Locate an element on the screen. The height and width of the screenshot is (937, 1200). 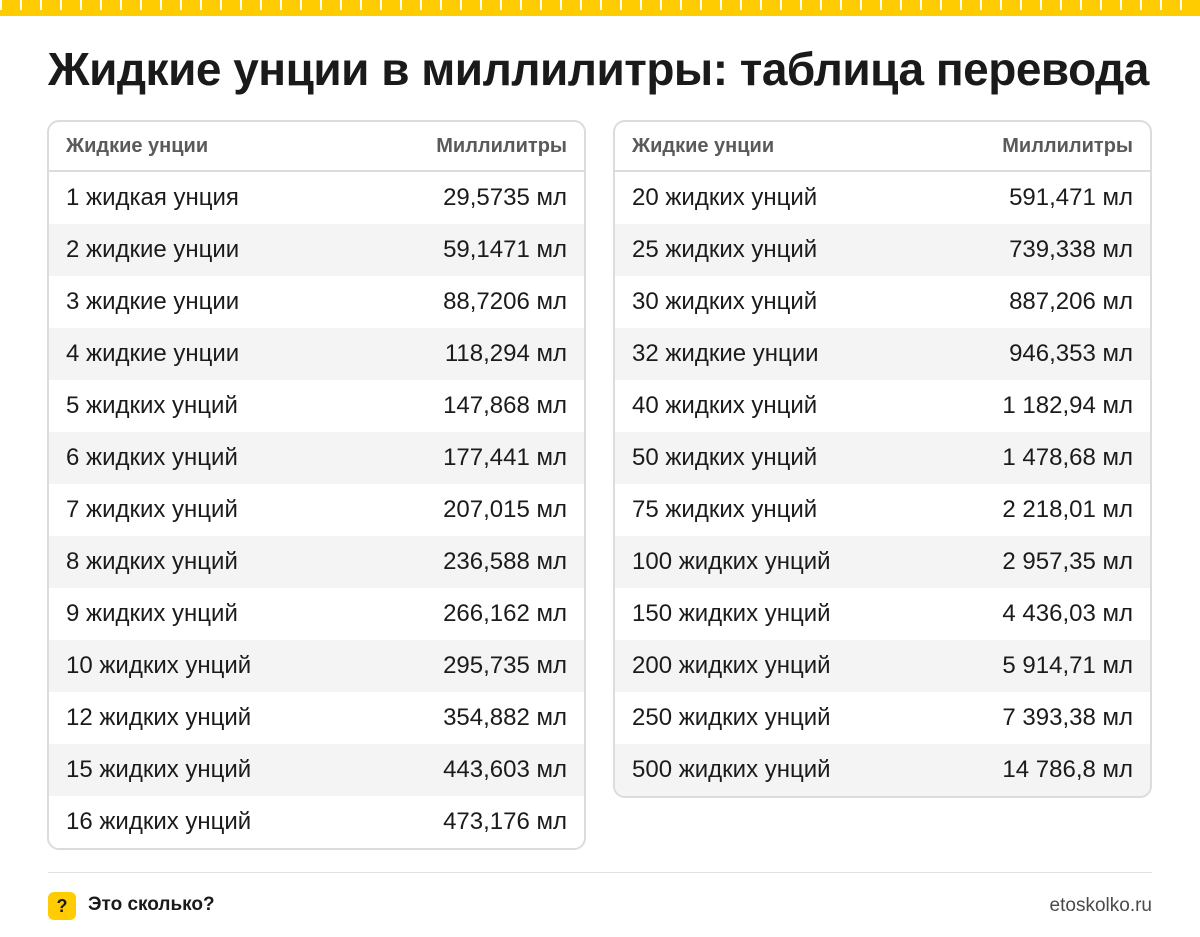
table-row: 500 жидких унций 14 786,8 мл is located at coordinates (882, 770).